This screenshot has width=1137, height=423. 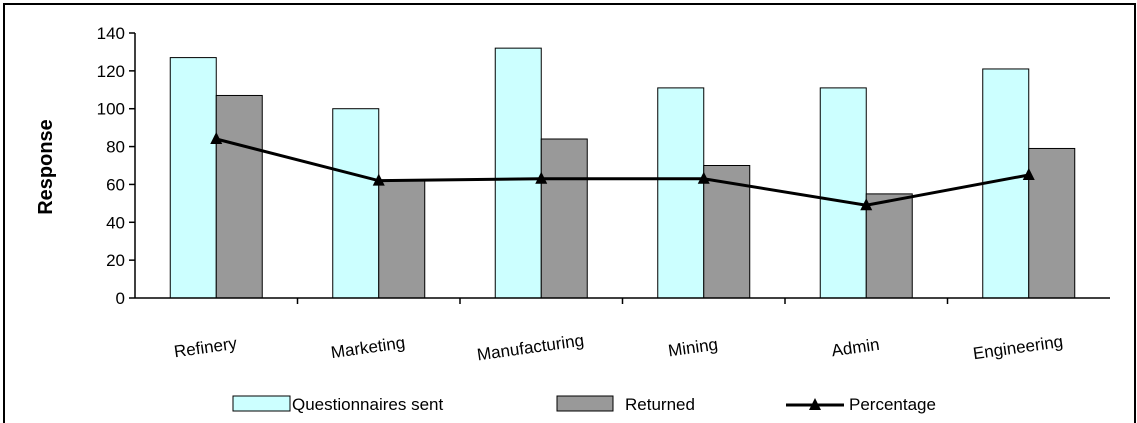 I want to click on y-axis-label: Response, so click(x=46, y=167).